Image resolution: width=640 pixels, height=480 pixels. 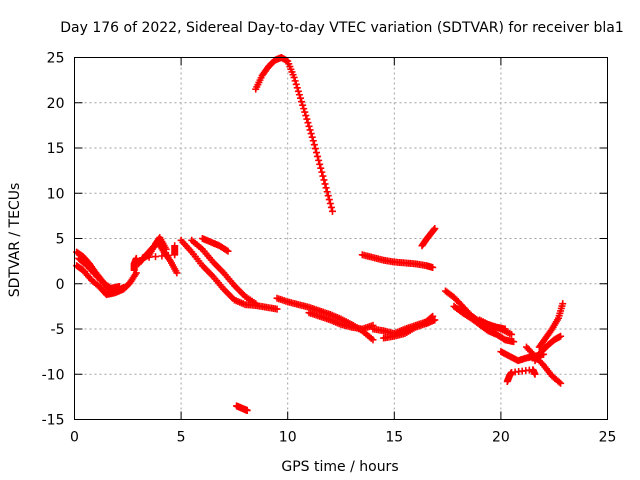 I want to click on series-track-19to21, so click(x=496, y=327).